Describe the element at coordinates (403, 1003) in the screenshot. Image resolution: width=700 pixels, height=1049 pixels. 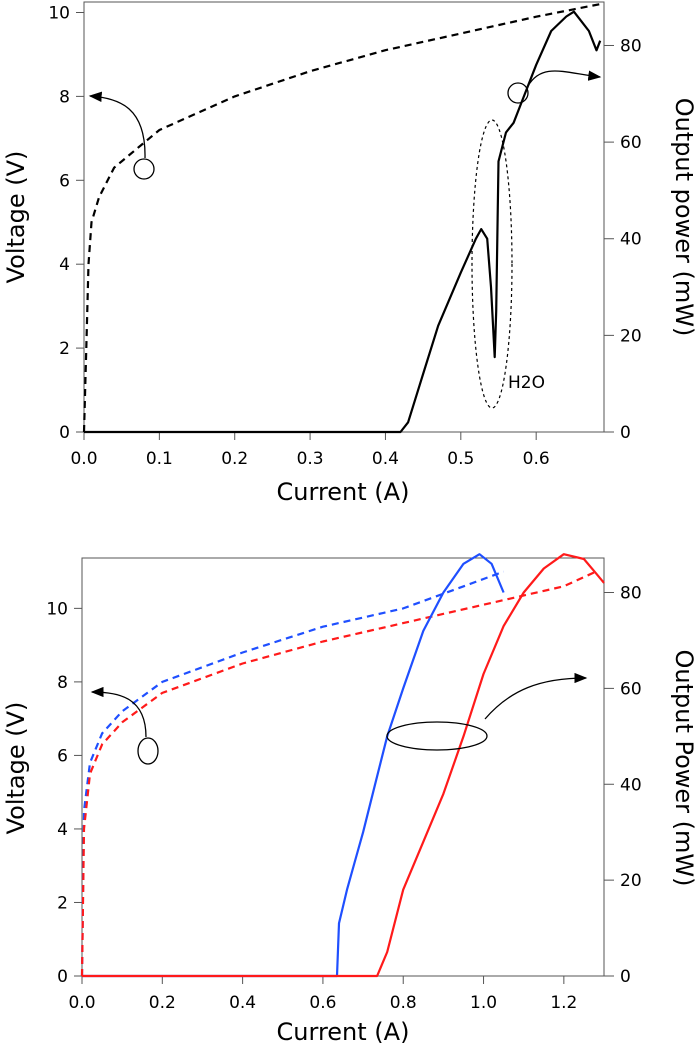
I see `x-tick-label: 0.8` at that location.